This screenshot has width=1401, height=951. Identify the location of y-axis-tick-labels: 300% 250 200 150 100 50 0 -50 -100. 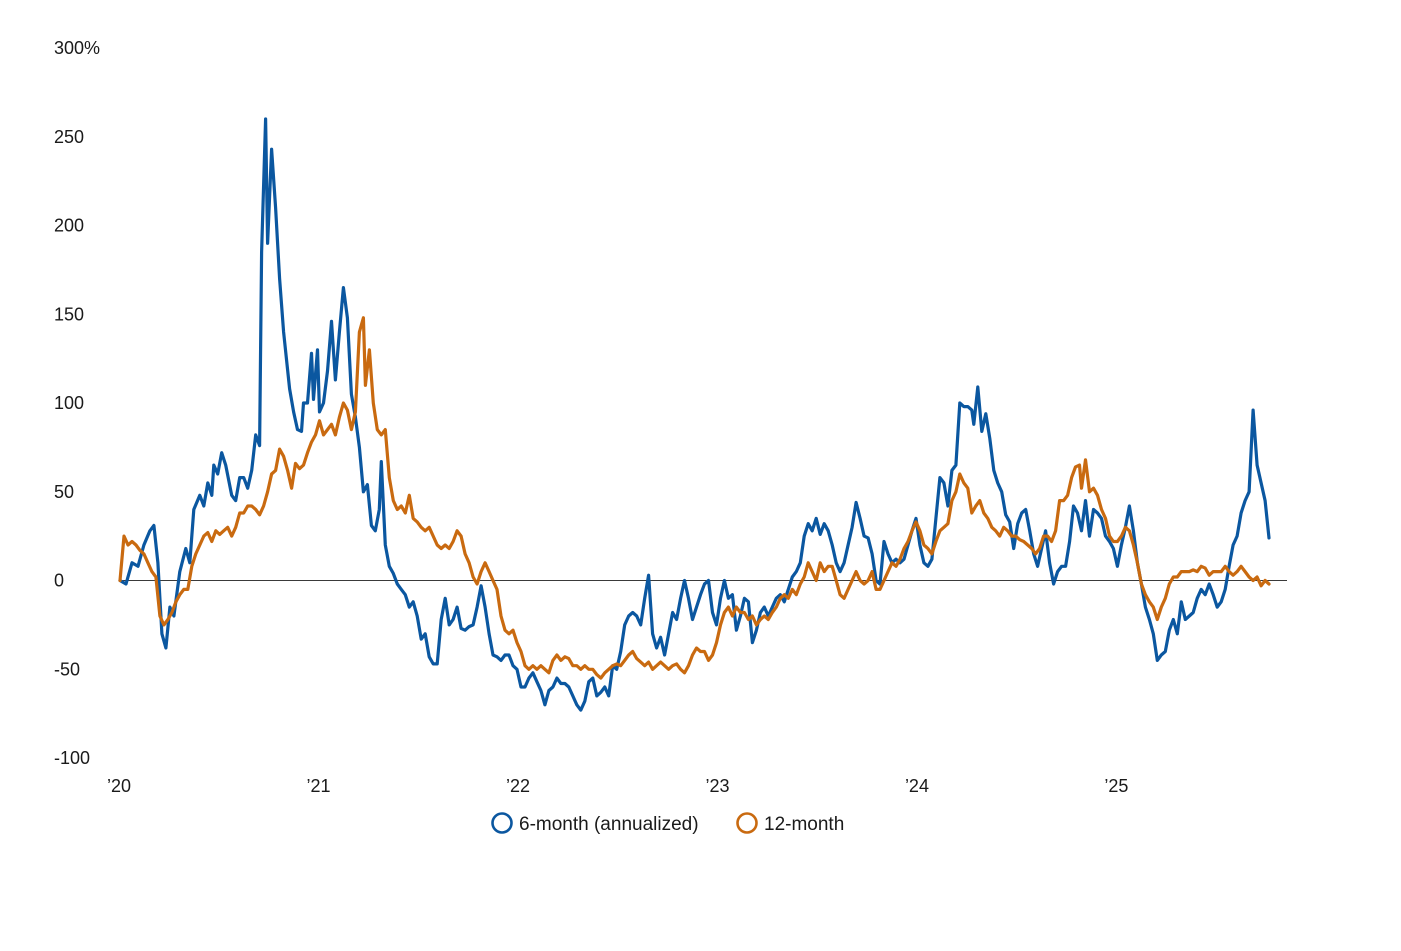
(77, 403).